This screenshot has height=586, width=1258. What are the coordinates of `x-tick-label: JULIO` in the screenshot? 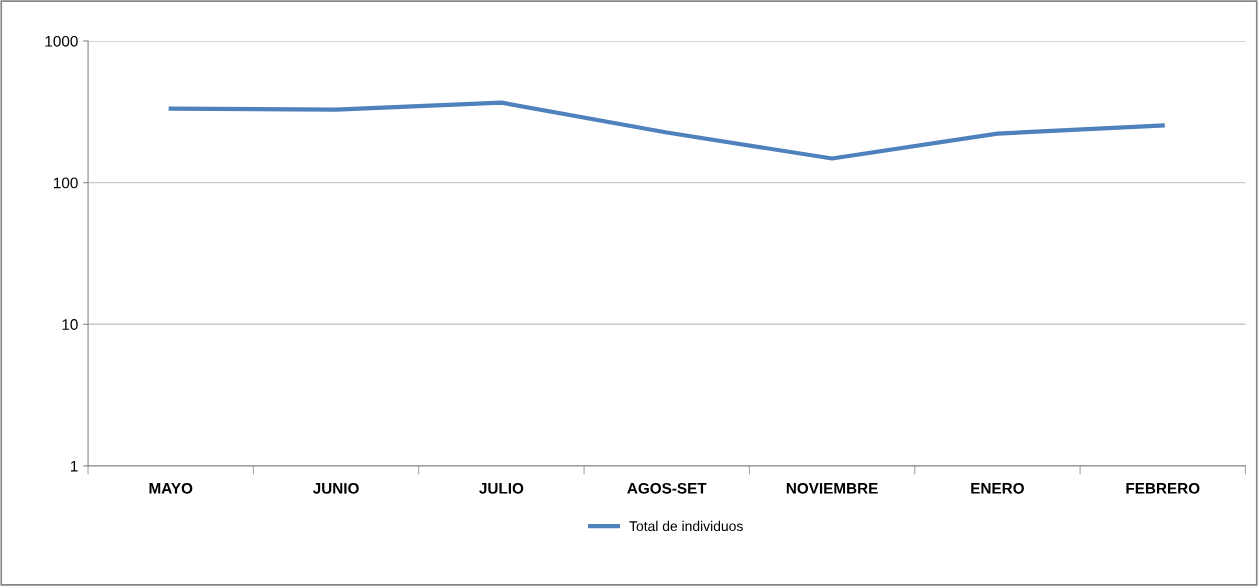 It's located at (501, 488).